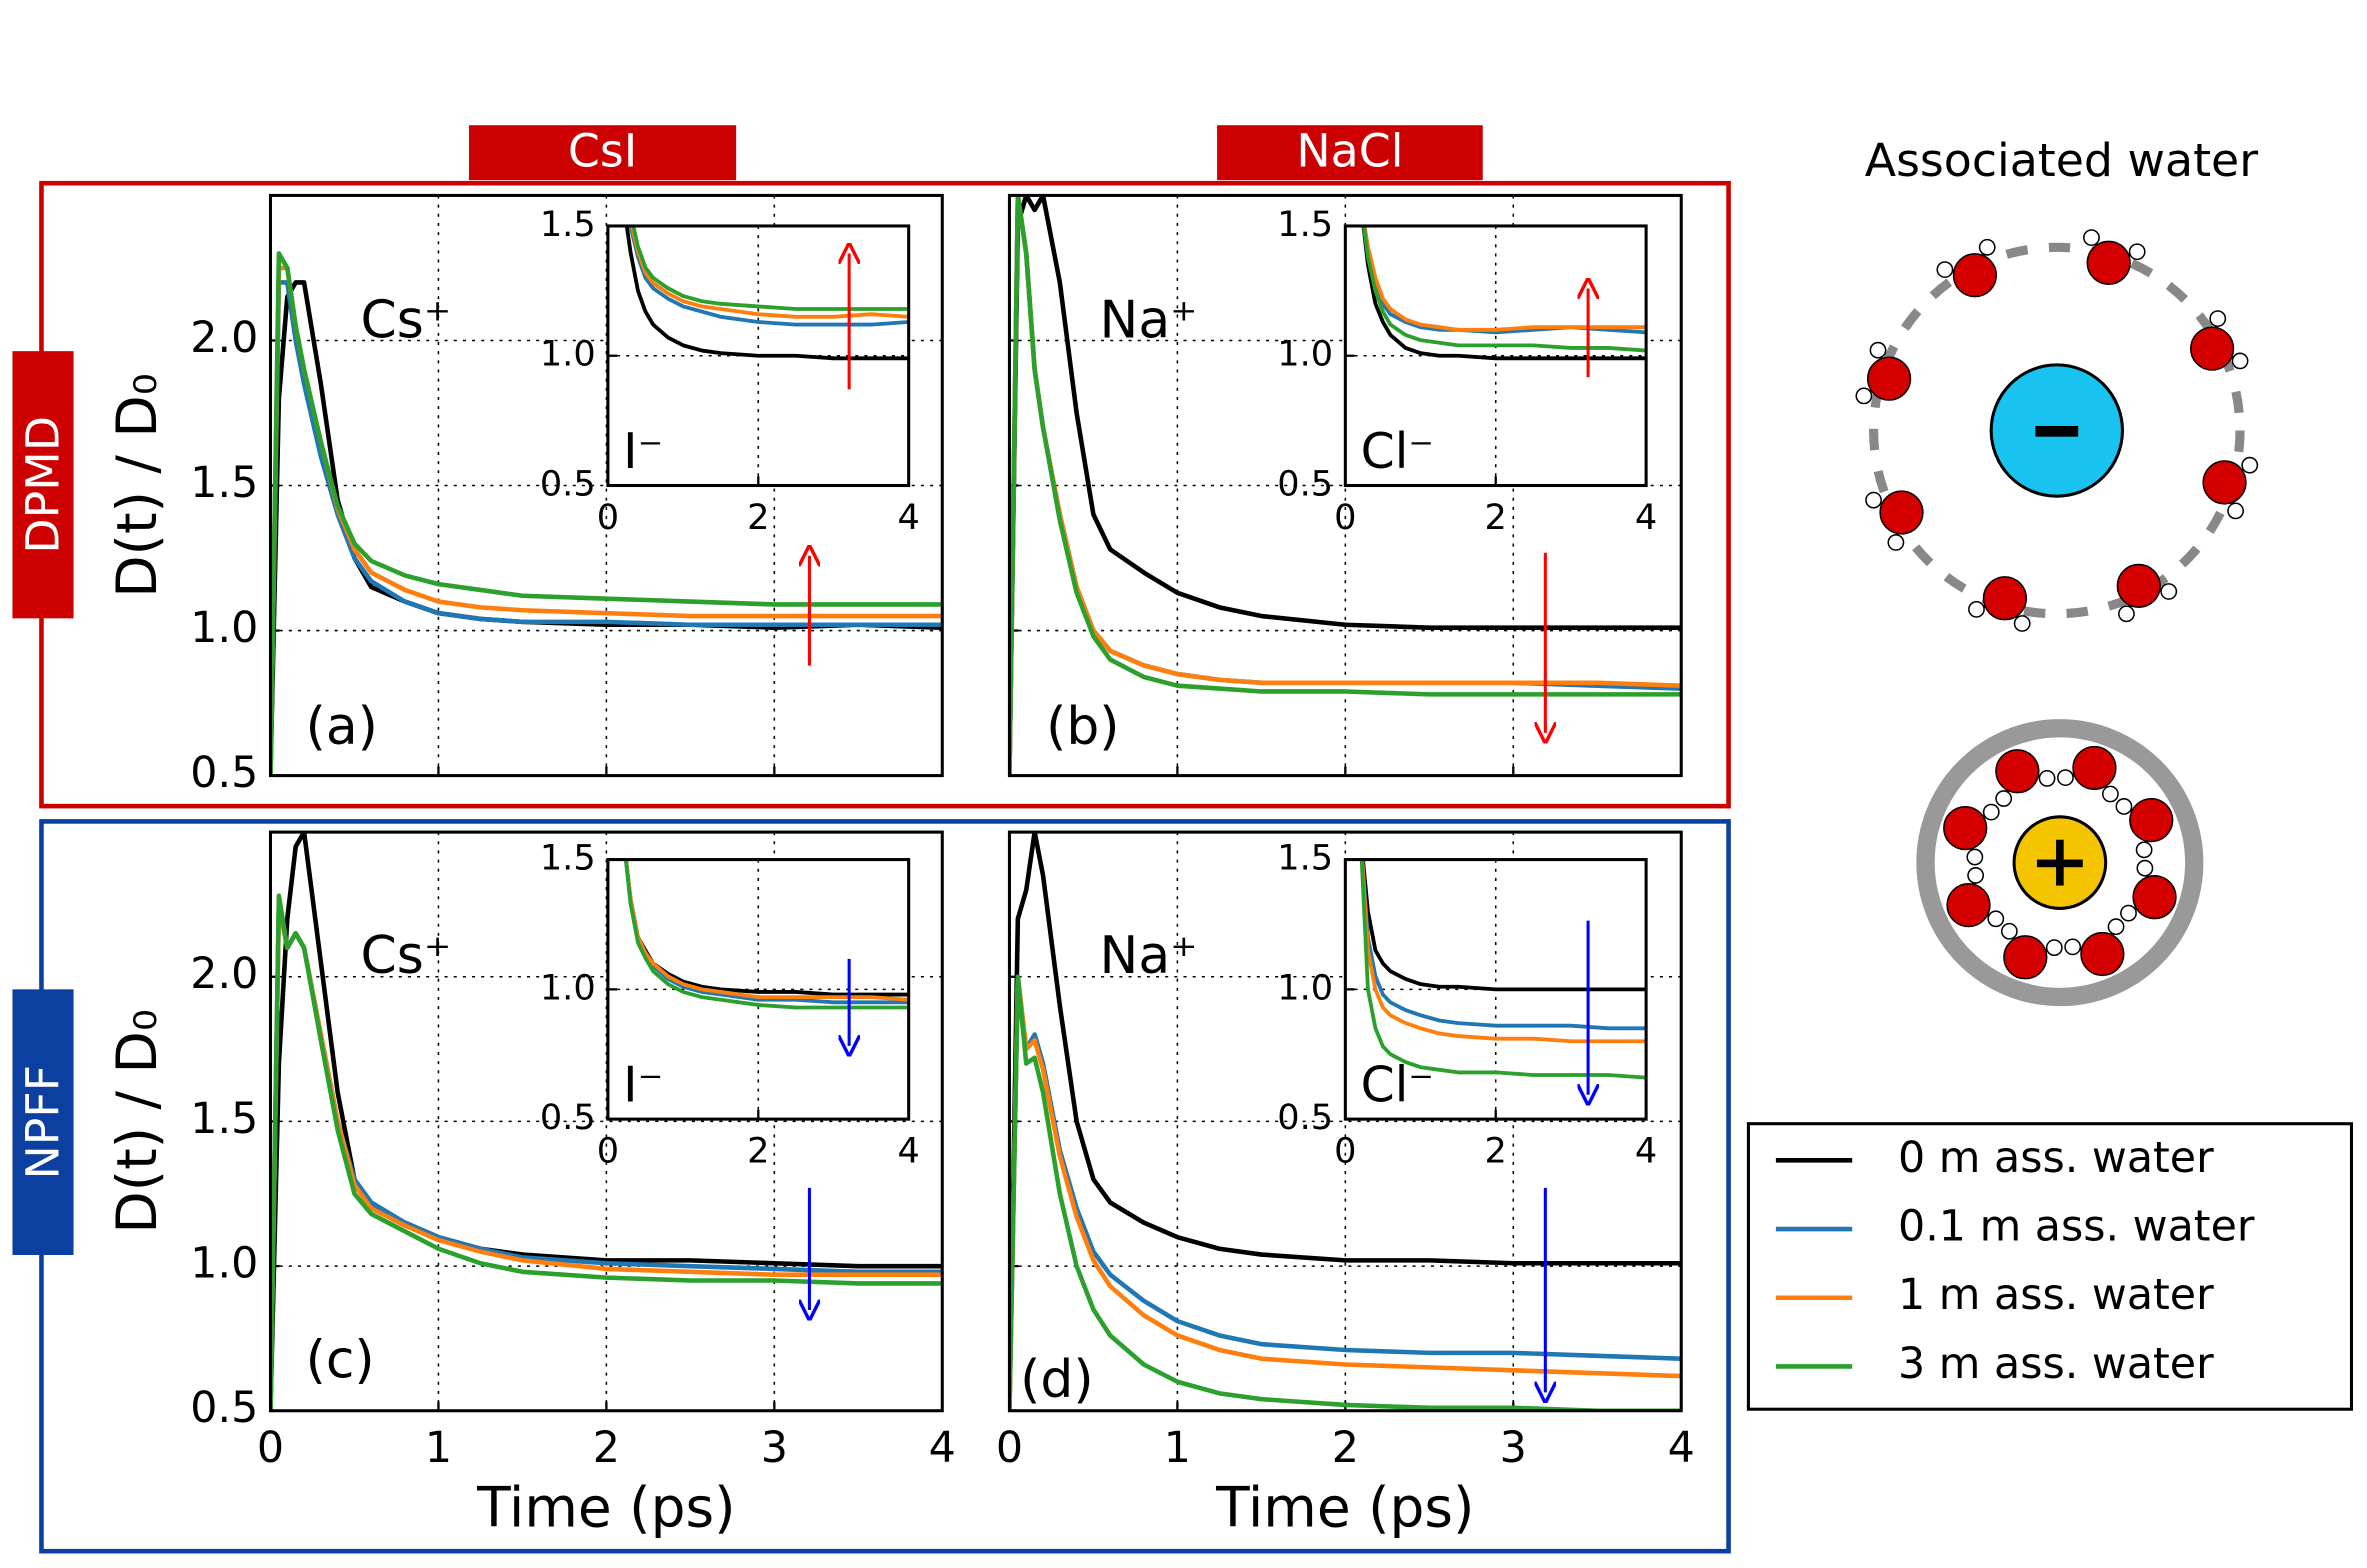  I want to click on annotation: (d), so click(1056, 1380).